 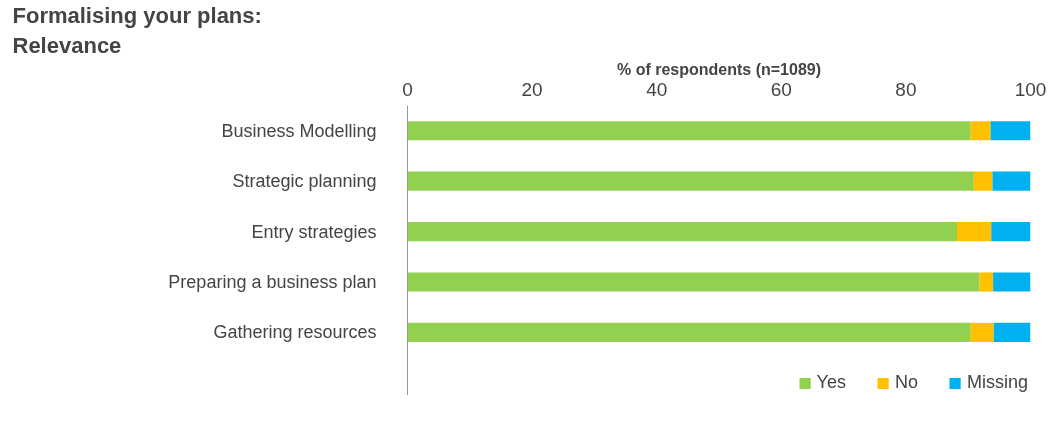 What do you see at coordinates (532, 89) in the screenshot?
I see `x-tick-label: 20` at bounding box center [532, 89].